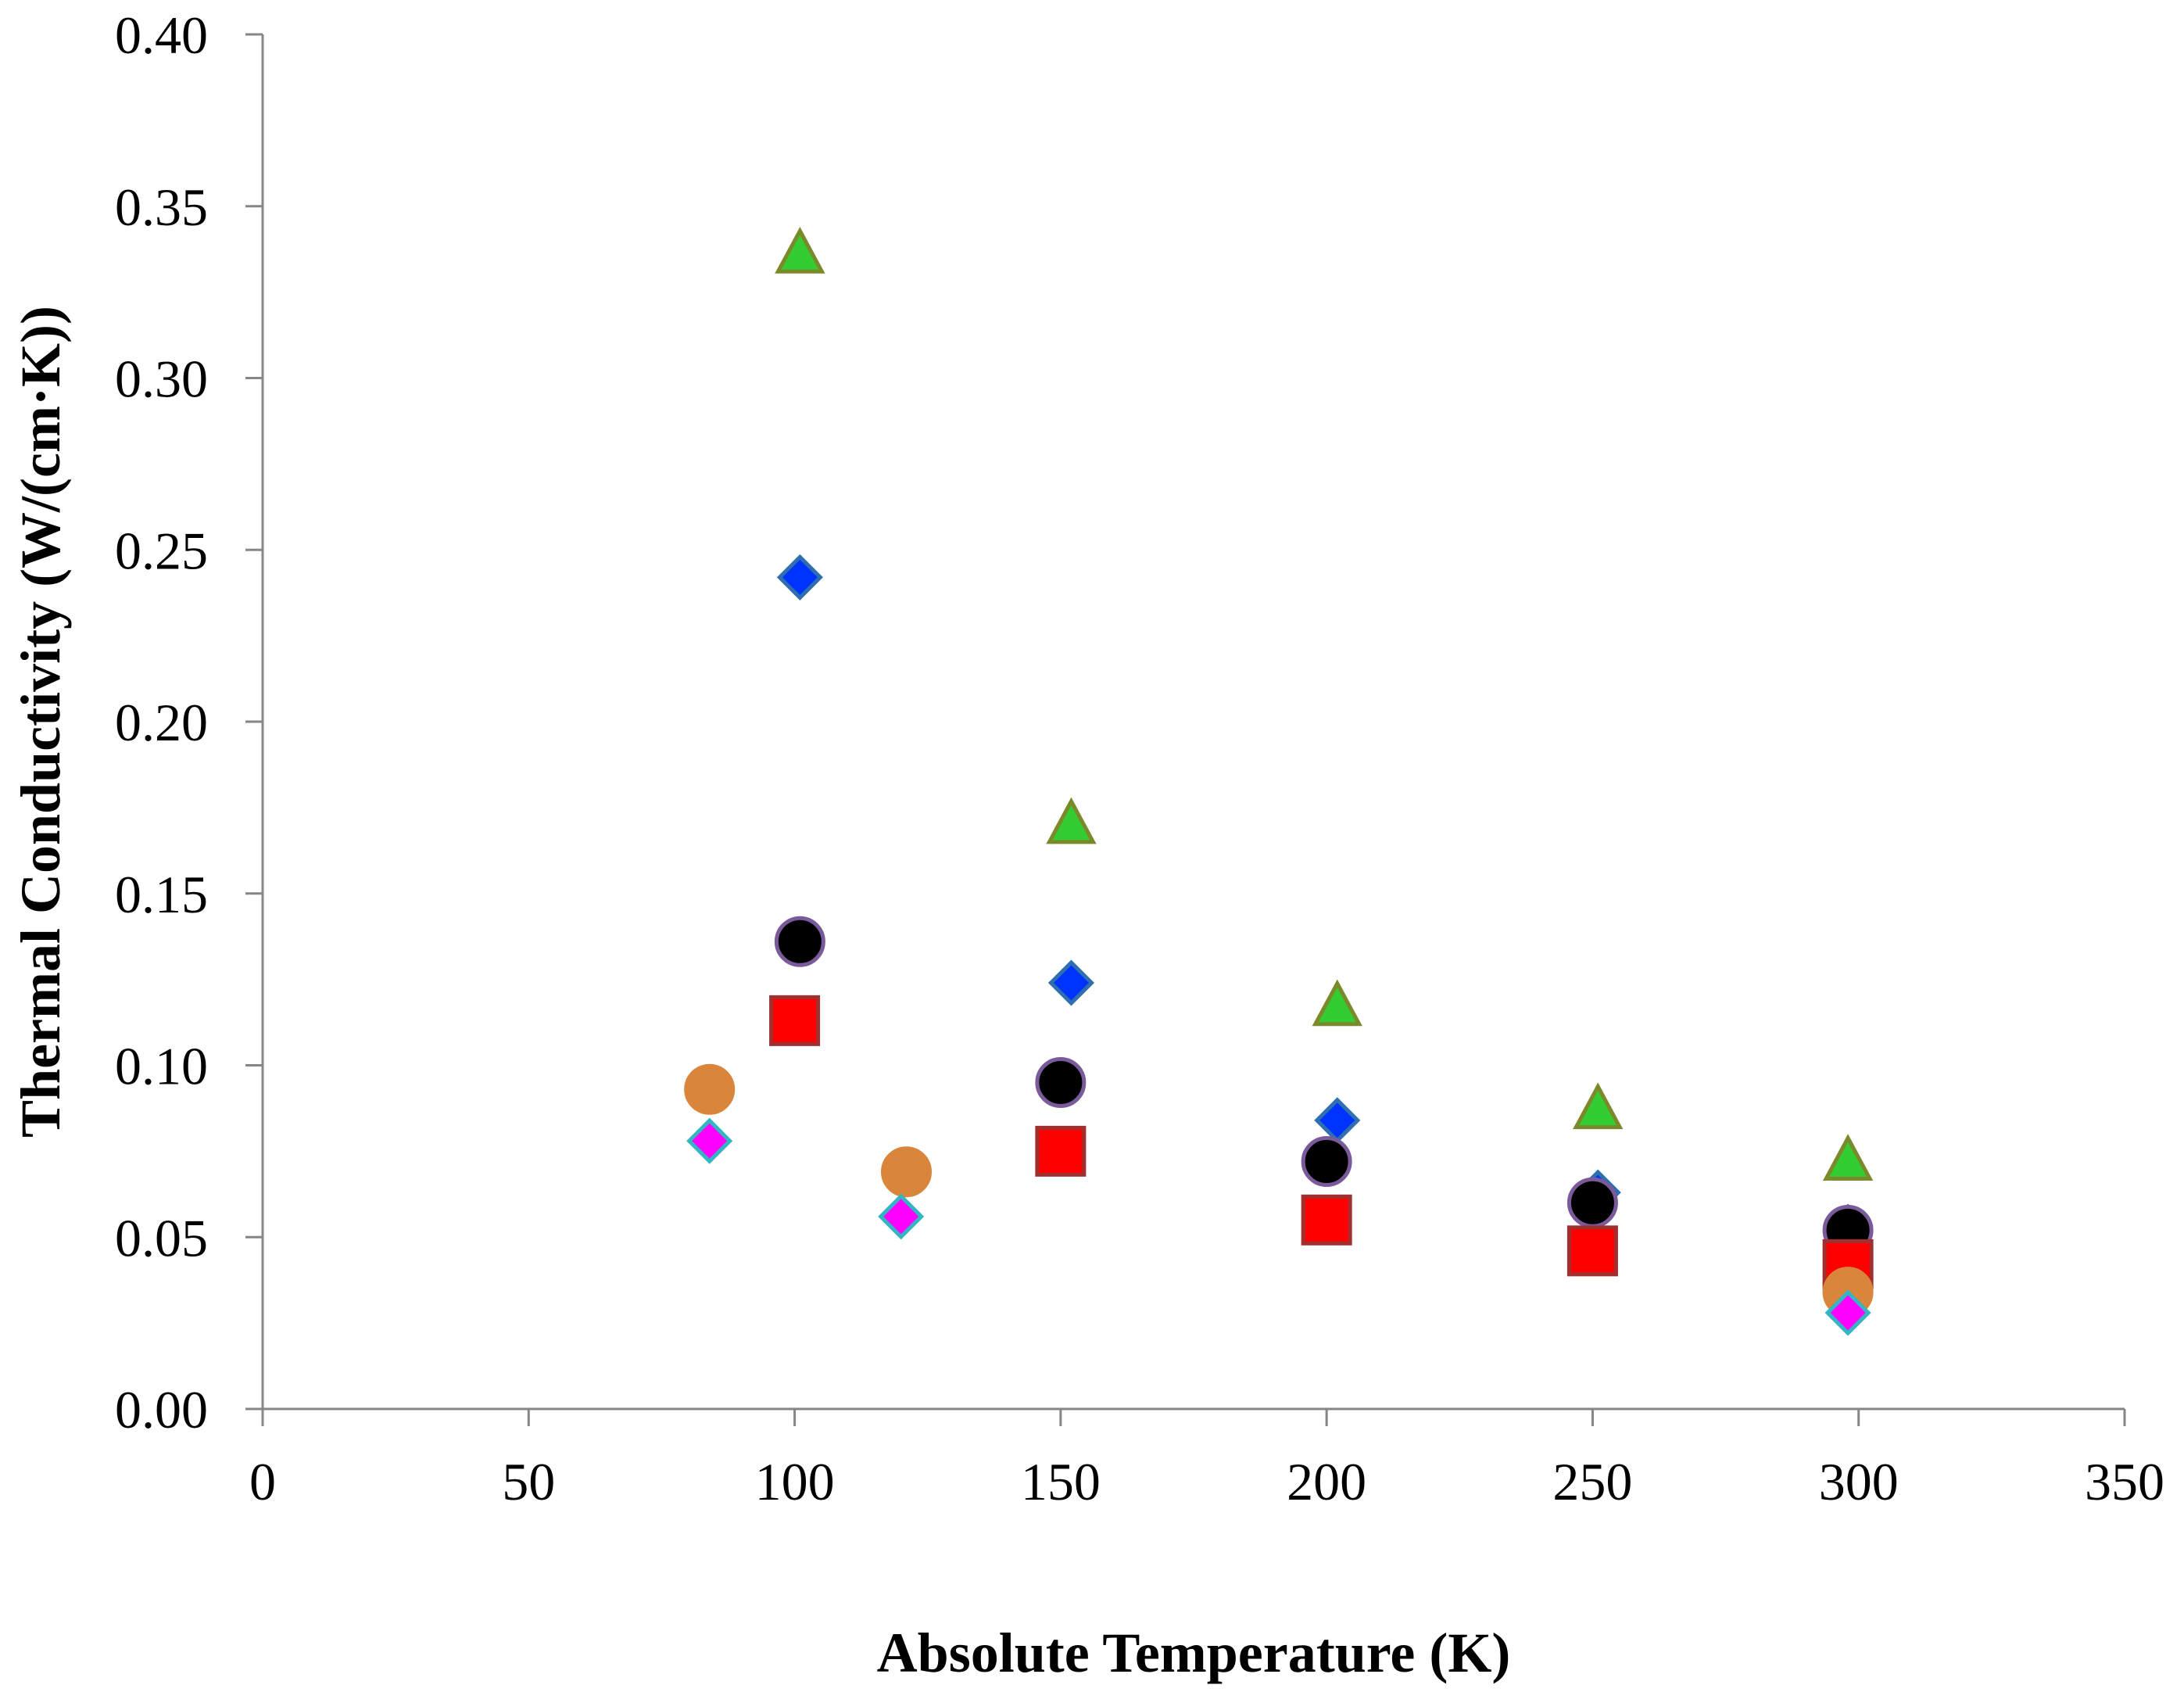 Image resolution: width=2184 pixels, height=1692 pixels. I want to click on y-tick-label: 0.15, so click(161, 895).